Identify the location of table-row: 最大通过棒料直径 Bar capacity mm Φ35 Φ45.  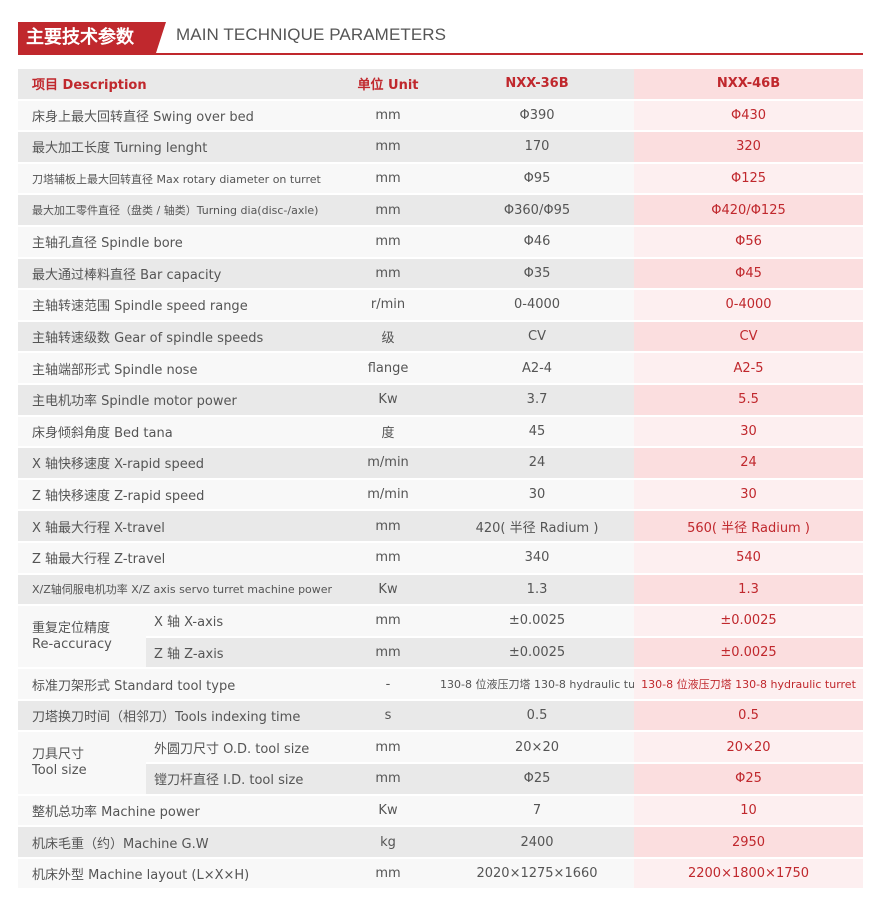
(441, 273).